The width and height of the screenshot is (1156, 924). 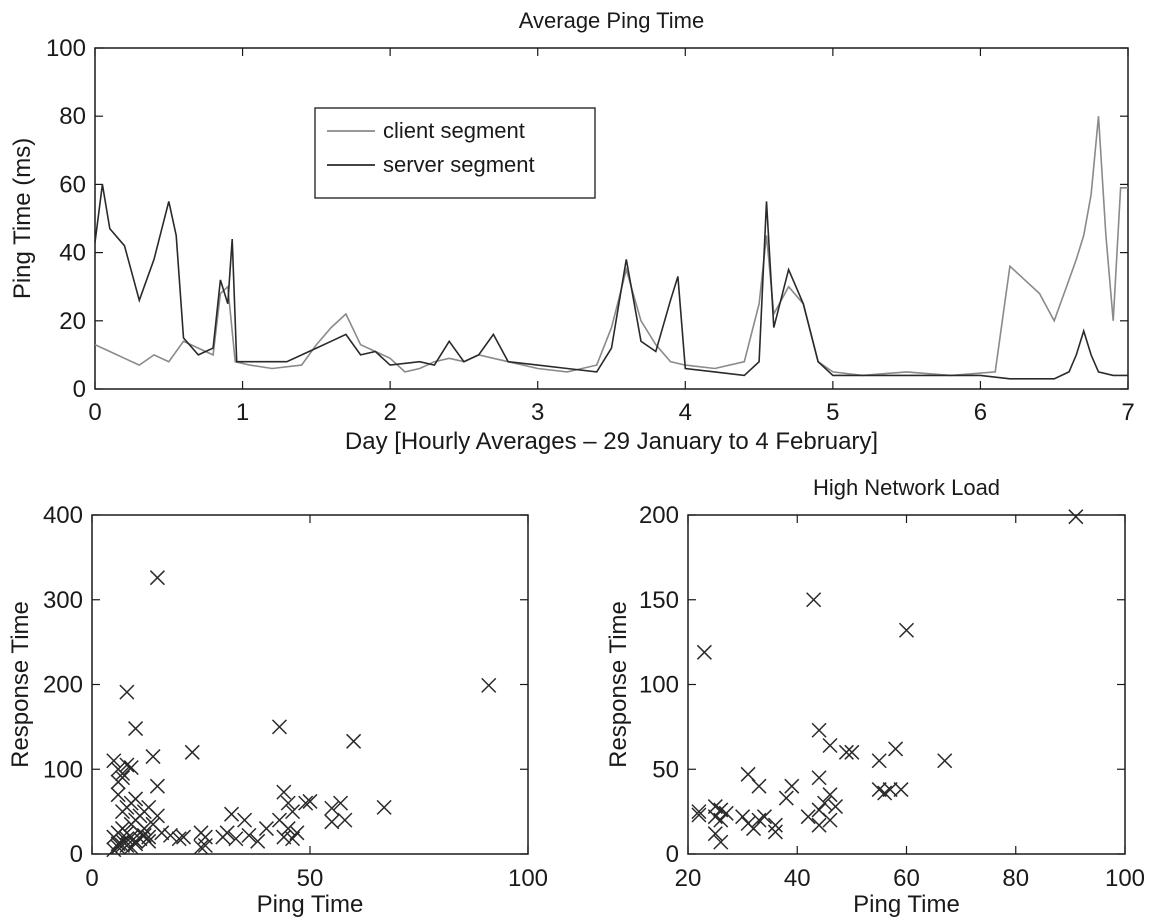 What do you see at coordinates (459, 164) in the screenshot?
I see `legend-label: server segment` at bounding box center [459, 164].